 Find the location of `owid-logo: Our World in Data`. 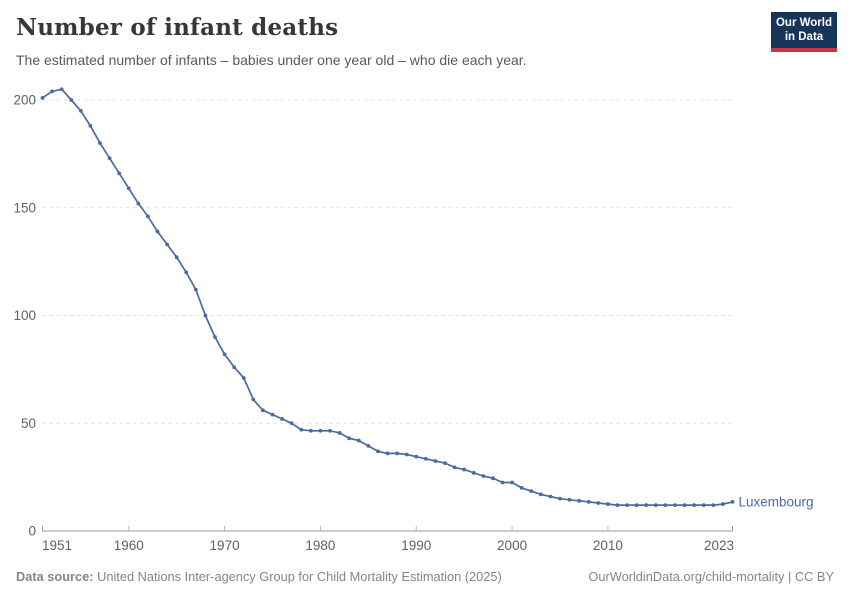

owid-logo: Our World in Data is located at coordinates (804, 32).